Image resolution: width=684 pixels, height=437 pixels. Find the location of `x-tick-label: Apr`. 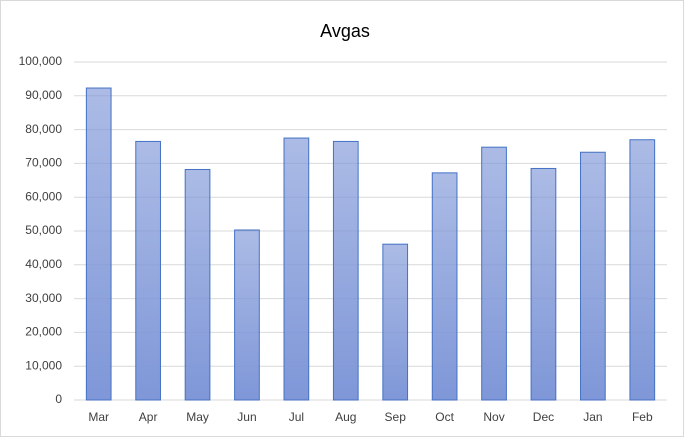

x-tick-label: Apr is located at coordinates (148, 417).